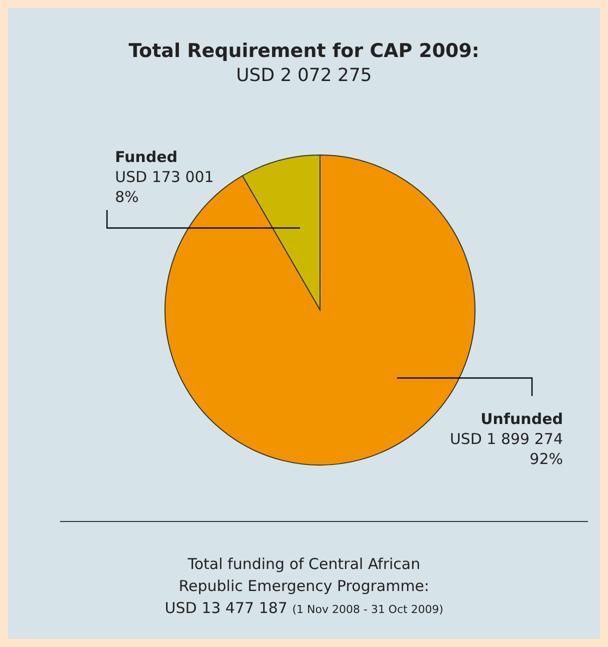 Image resolution: width=608 pixels, height=647 pixels. Describe the element at coordinates (164, 187) in the screenshot. I see `data-label: USD 173 001 8%` at that location.